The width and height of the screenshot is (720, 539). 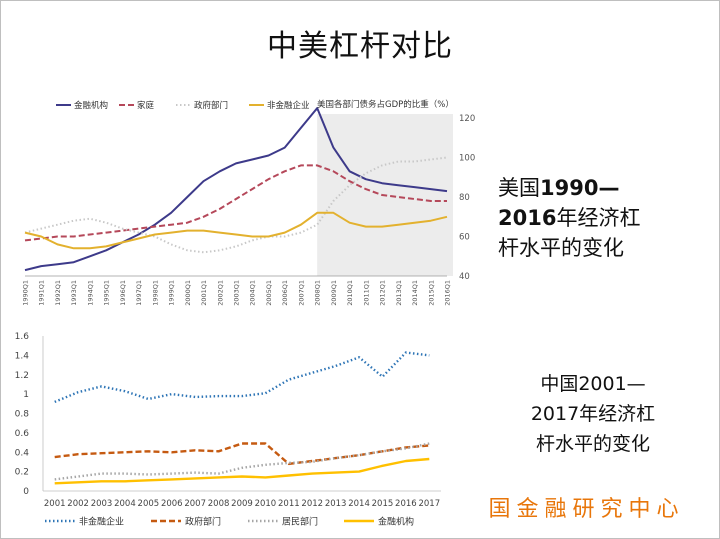 I want to click on us-x-tick-label: 2015Q1, so click(x=431, y=293).